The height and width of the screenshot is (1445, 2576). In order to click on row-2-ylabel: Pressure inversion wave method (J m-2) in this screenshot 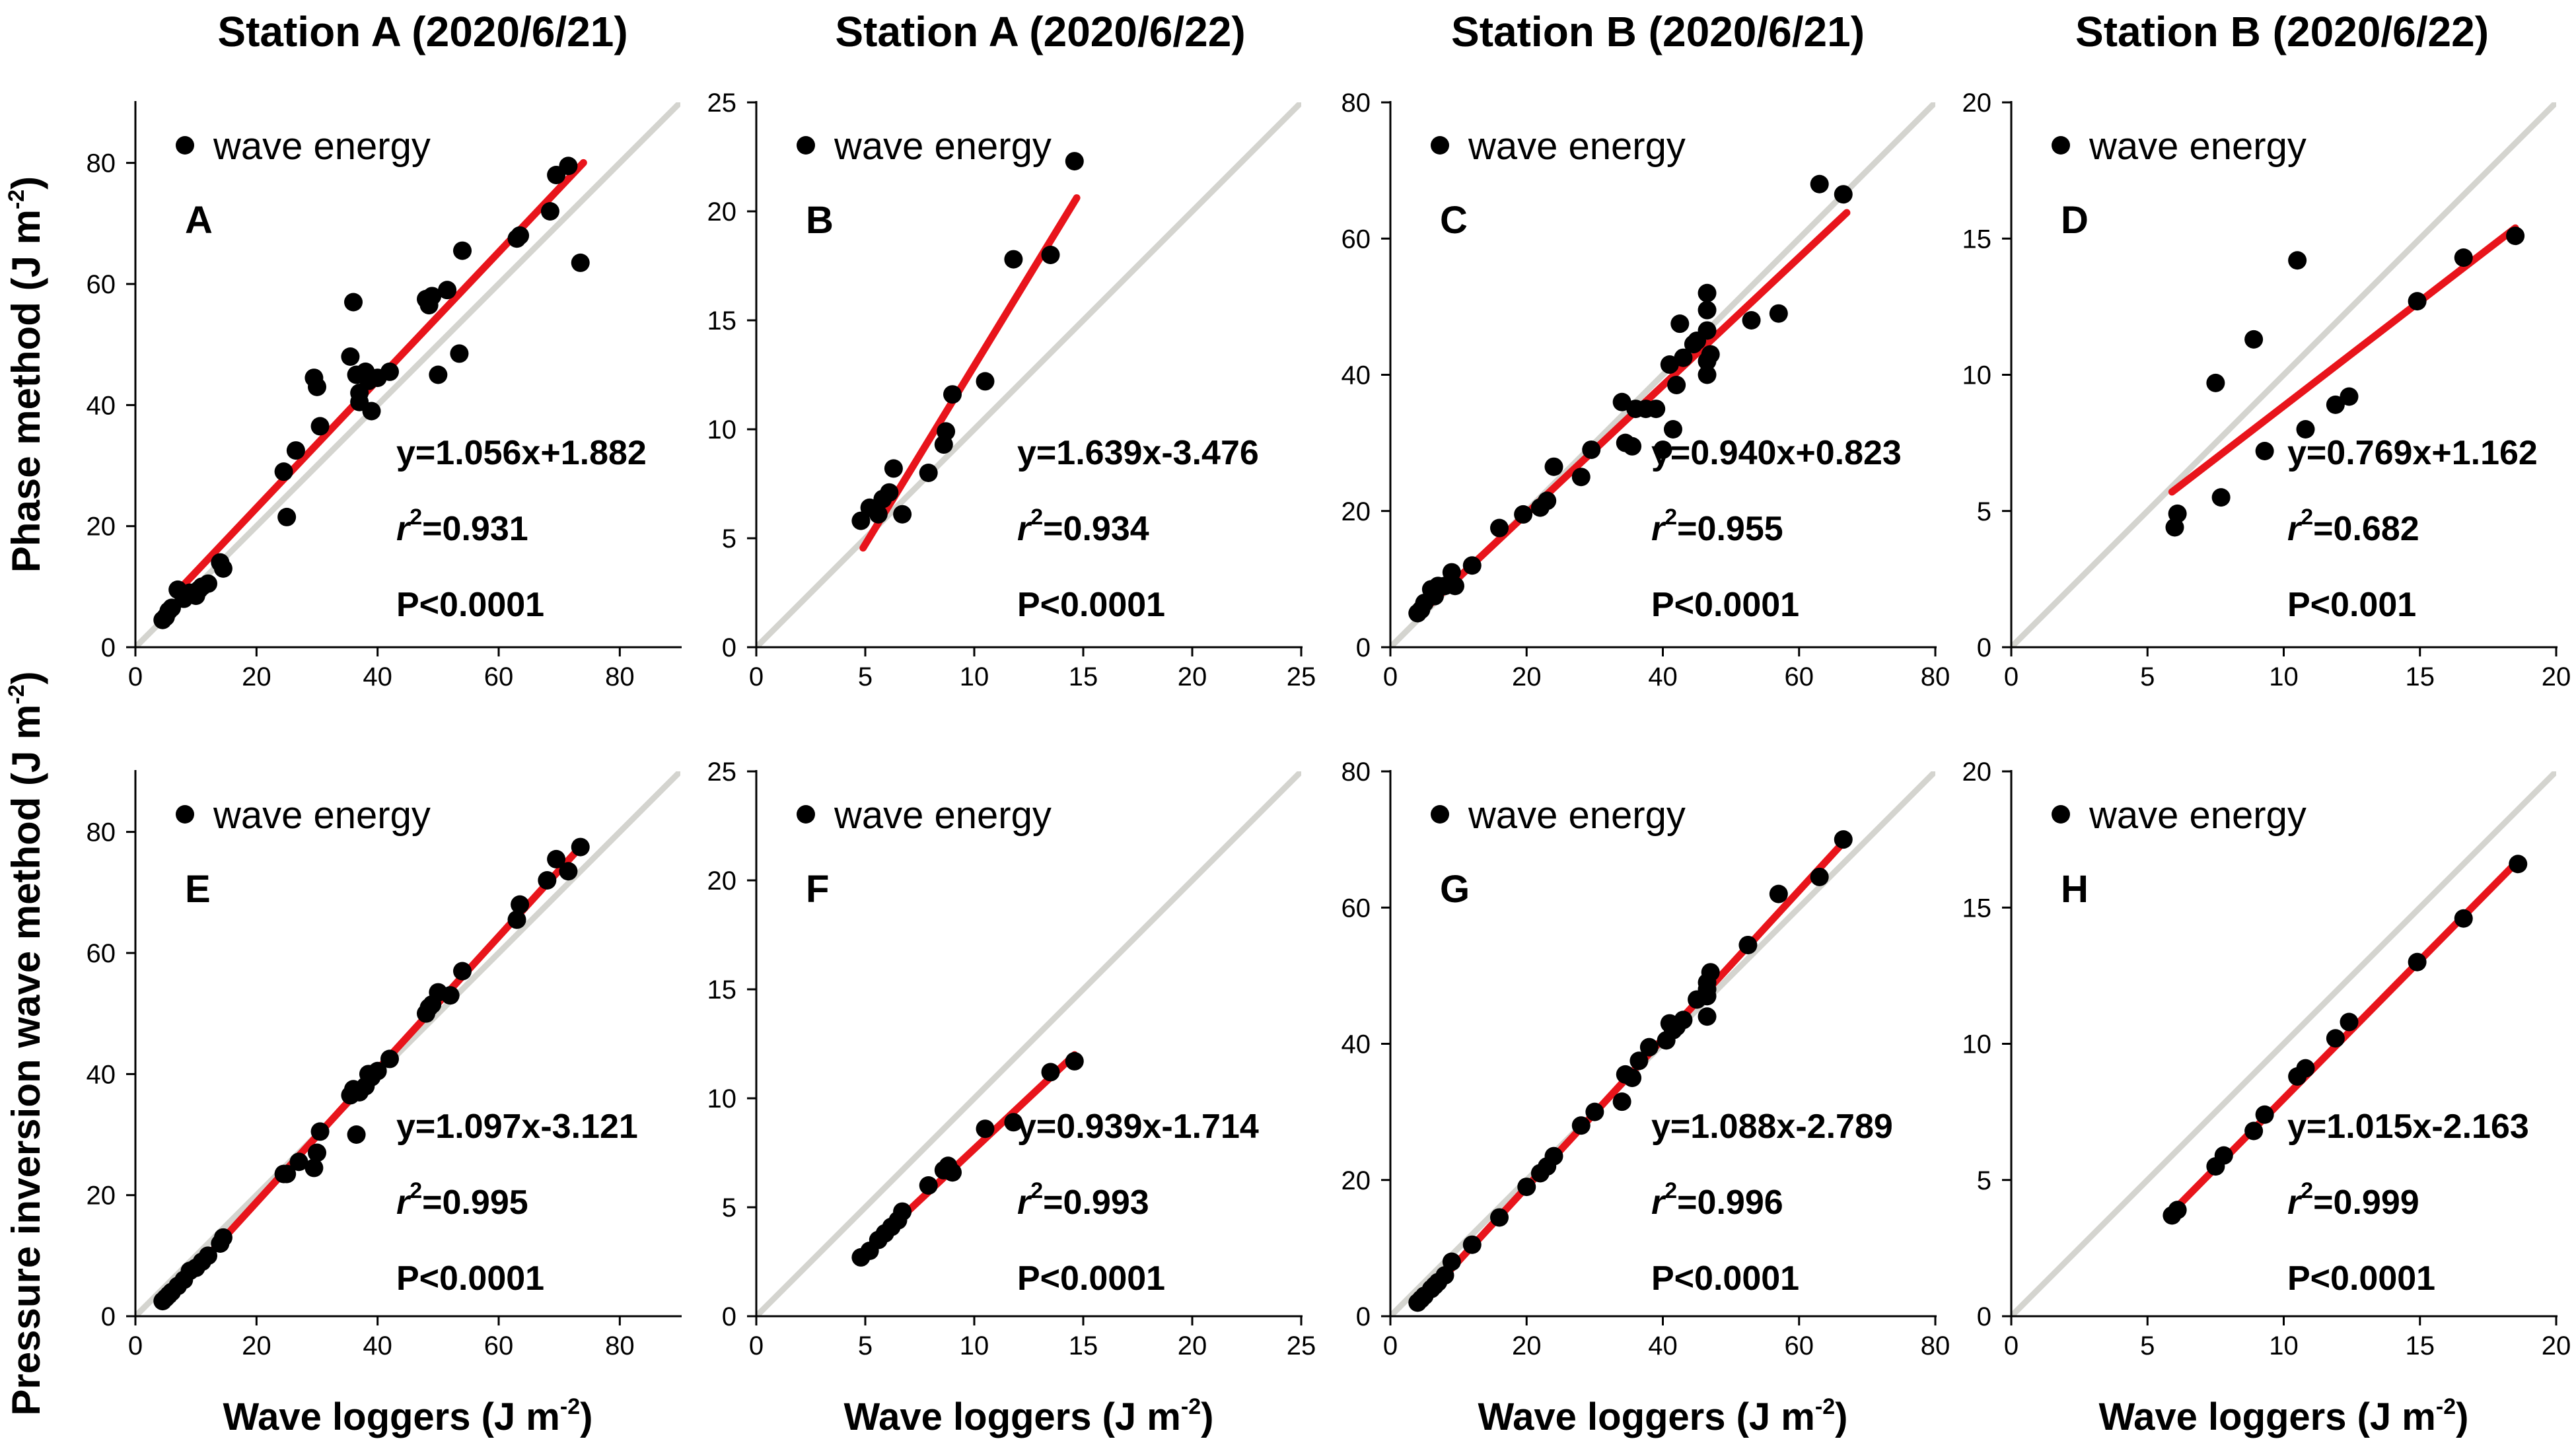, I will do `click(26, 1043)`.